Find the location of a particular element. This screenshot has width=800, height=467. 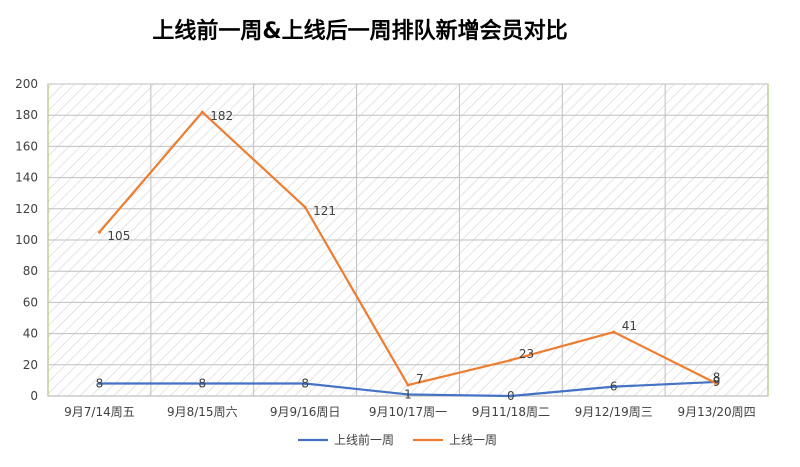

legend-label: 上线前一周 is located at coordinates (364, 439).